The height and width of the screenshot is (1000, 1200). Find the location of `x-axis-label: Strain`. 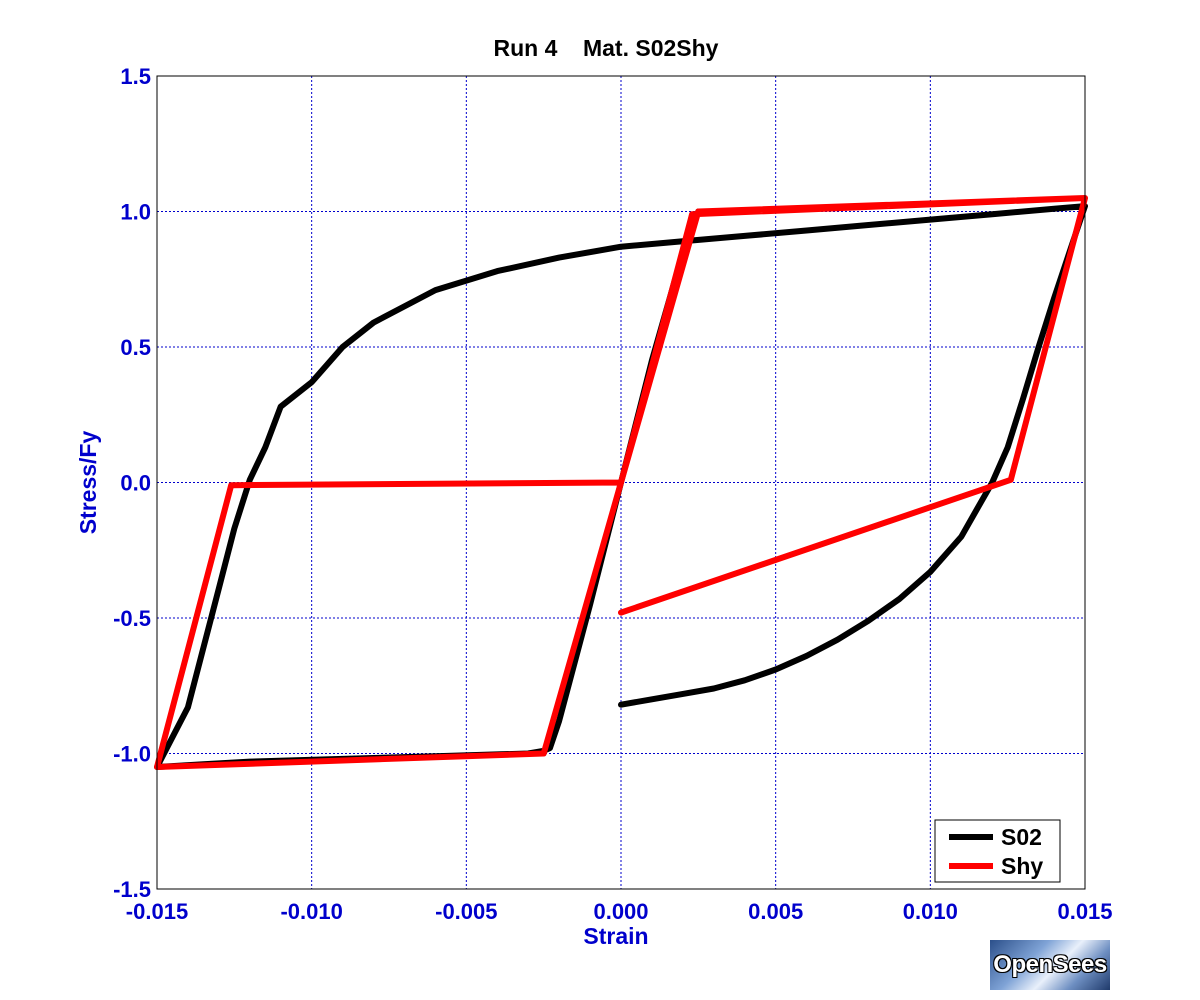

x-axis-label: Strain is located at coordinates (615, 936).